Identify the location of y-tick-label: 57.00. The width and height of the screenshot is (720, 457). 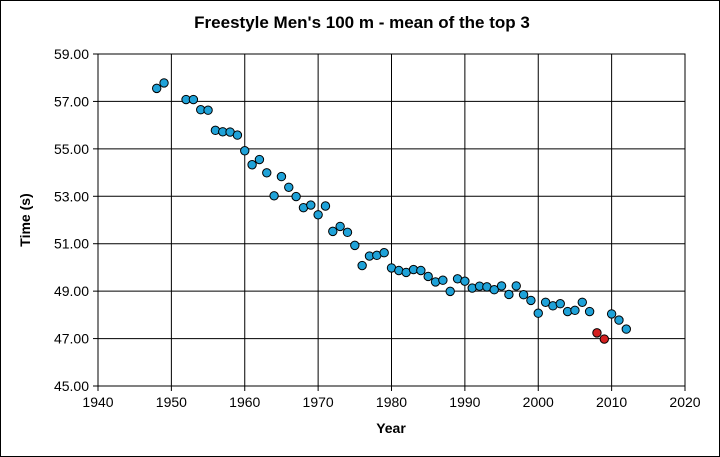
(71, 101).